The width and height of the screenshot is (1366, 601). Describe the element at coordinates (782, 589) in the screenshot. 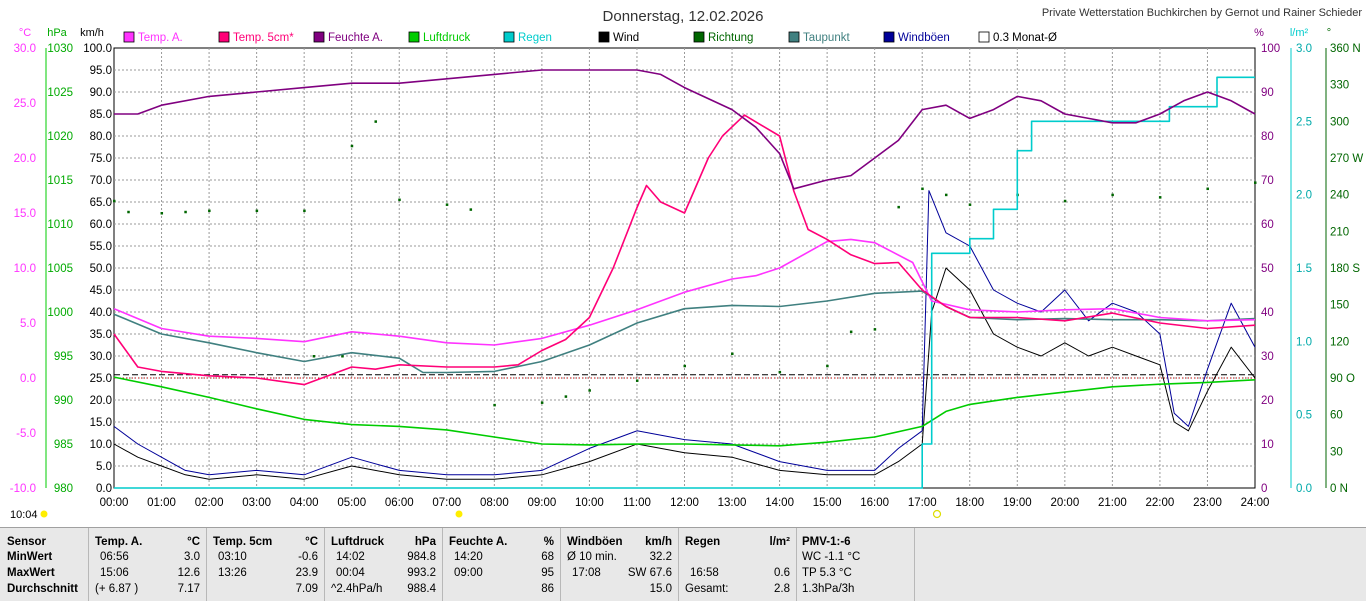

I see `stats-rain-total-value: 2.8` at that location.